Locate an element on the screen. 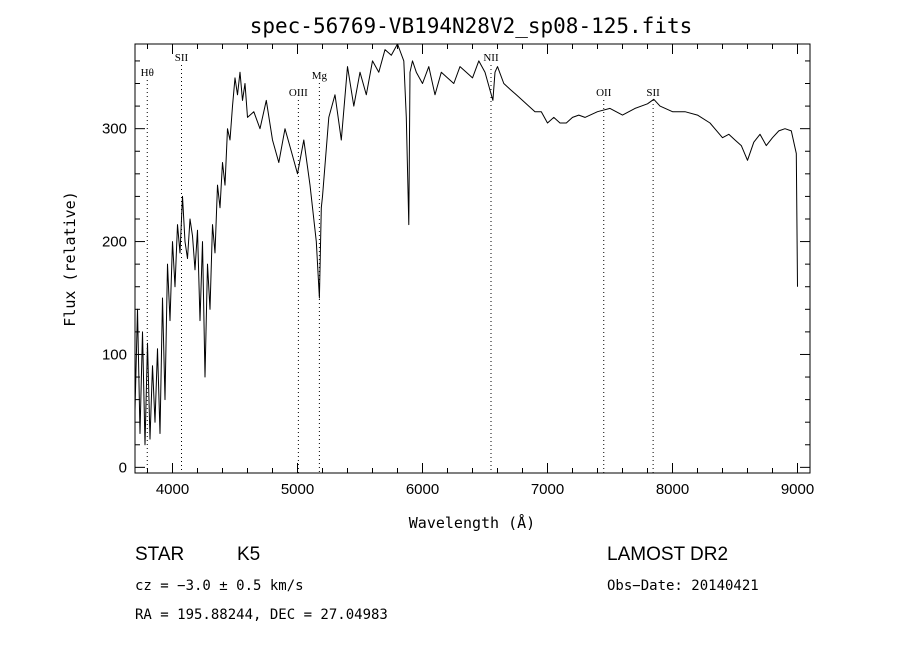 This screenshot has width=900, height=650. x-tick-label: 4000 is located at coordinates (172, 489).